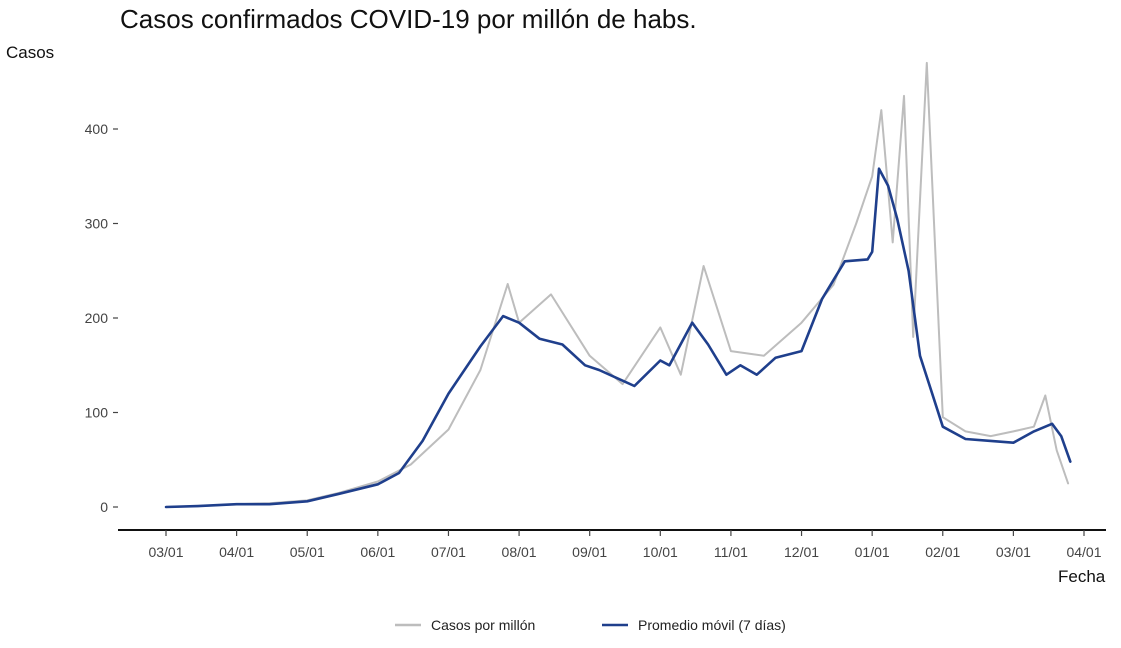 This screenshot has height=648, width=1121. Describe the element at coordinates (97, 224) in the screenshot. I see `y-tick-label: 300` at that location.